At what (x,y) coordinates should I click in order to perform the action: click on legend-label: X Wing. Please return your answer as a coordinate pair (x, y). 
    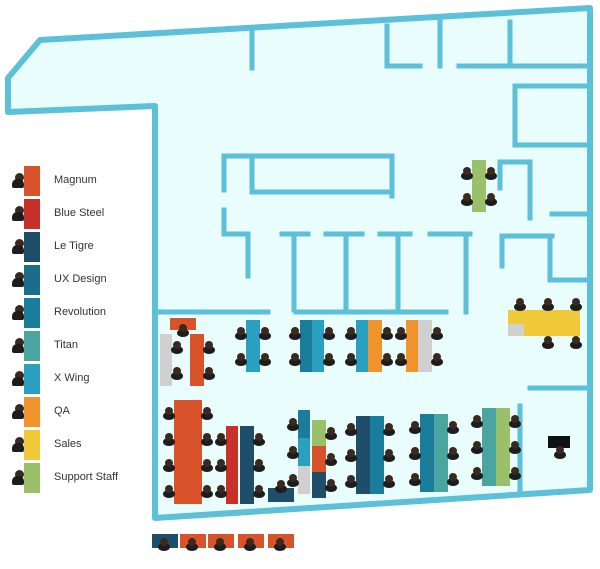
    Looking at the image, I should click on (72, 378).